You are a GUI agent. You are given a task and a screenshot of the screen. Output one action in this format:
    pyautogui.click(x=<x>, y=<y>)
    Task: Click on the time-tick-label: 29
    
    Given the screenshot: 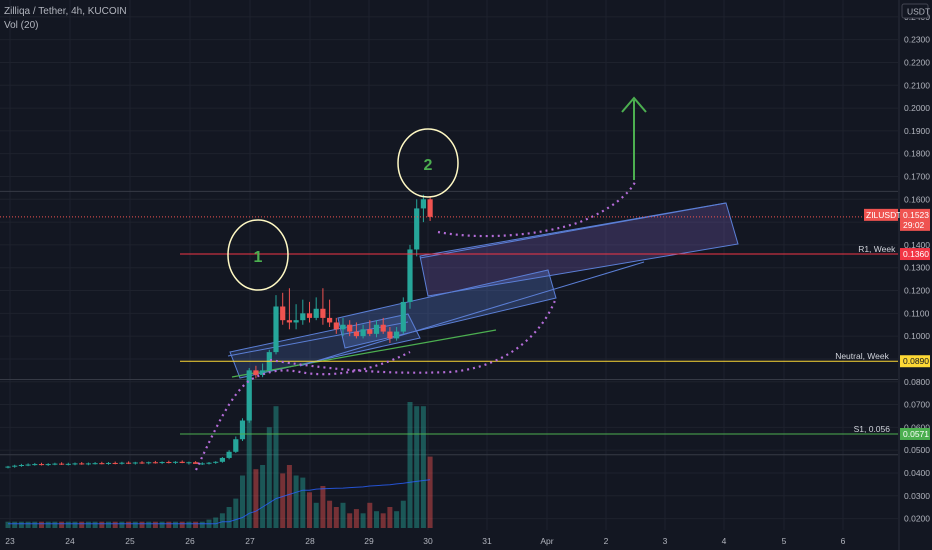 What is the action you would take?
    pyautogui.click(x=369, y=541)
    